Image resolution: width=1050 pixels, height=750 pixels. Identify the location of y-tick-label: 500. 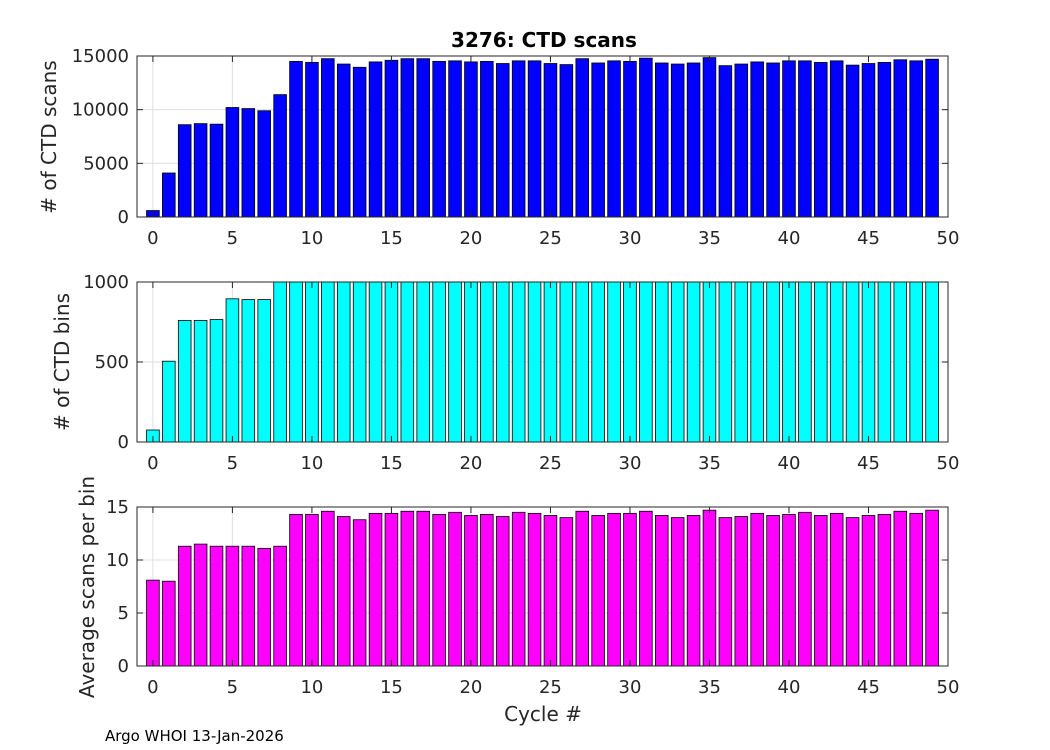
(112, 362).